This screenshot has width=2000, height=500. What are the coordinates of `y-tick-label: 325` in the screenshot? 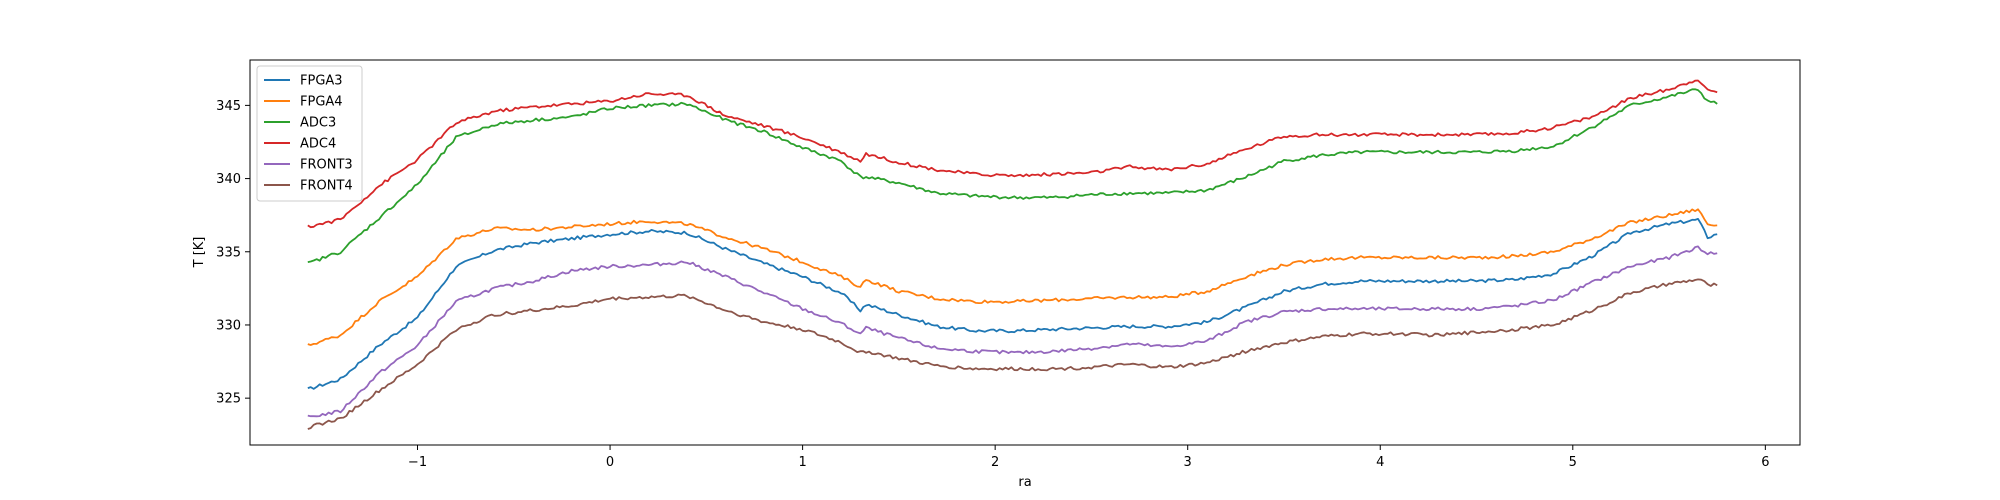 It's located at (228, 399).